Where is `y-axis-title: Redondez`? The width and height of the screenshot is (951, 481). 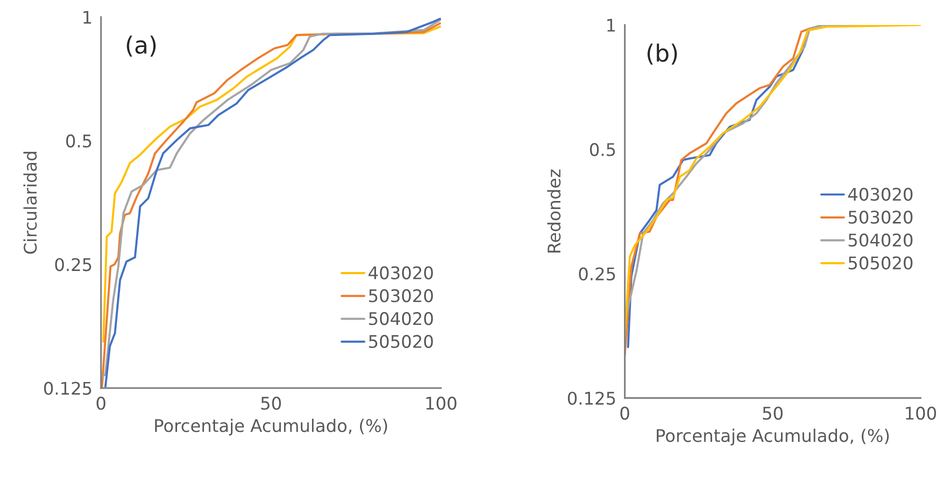
y-axis-title: Redondez is located at coordinates (554, 211).